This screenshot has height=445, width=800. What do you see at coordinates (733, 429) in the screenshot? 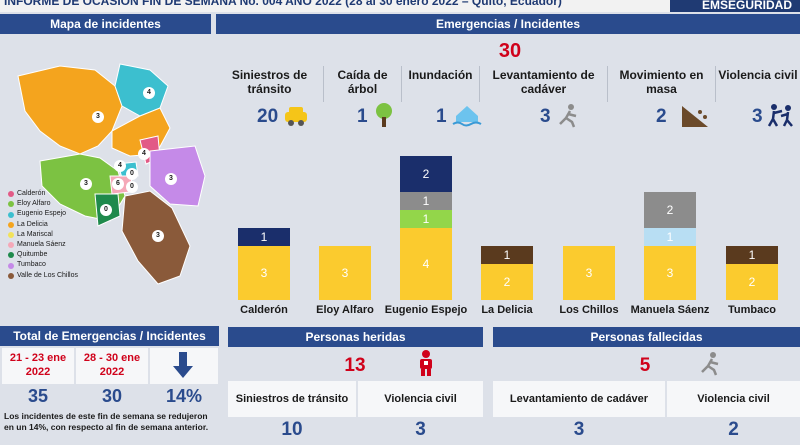
I see `fallecidas-item-value: 2` at bounding box center [733, 429].